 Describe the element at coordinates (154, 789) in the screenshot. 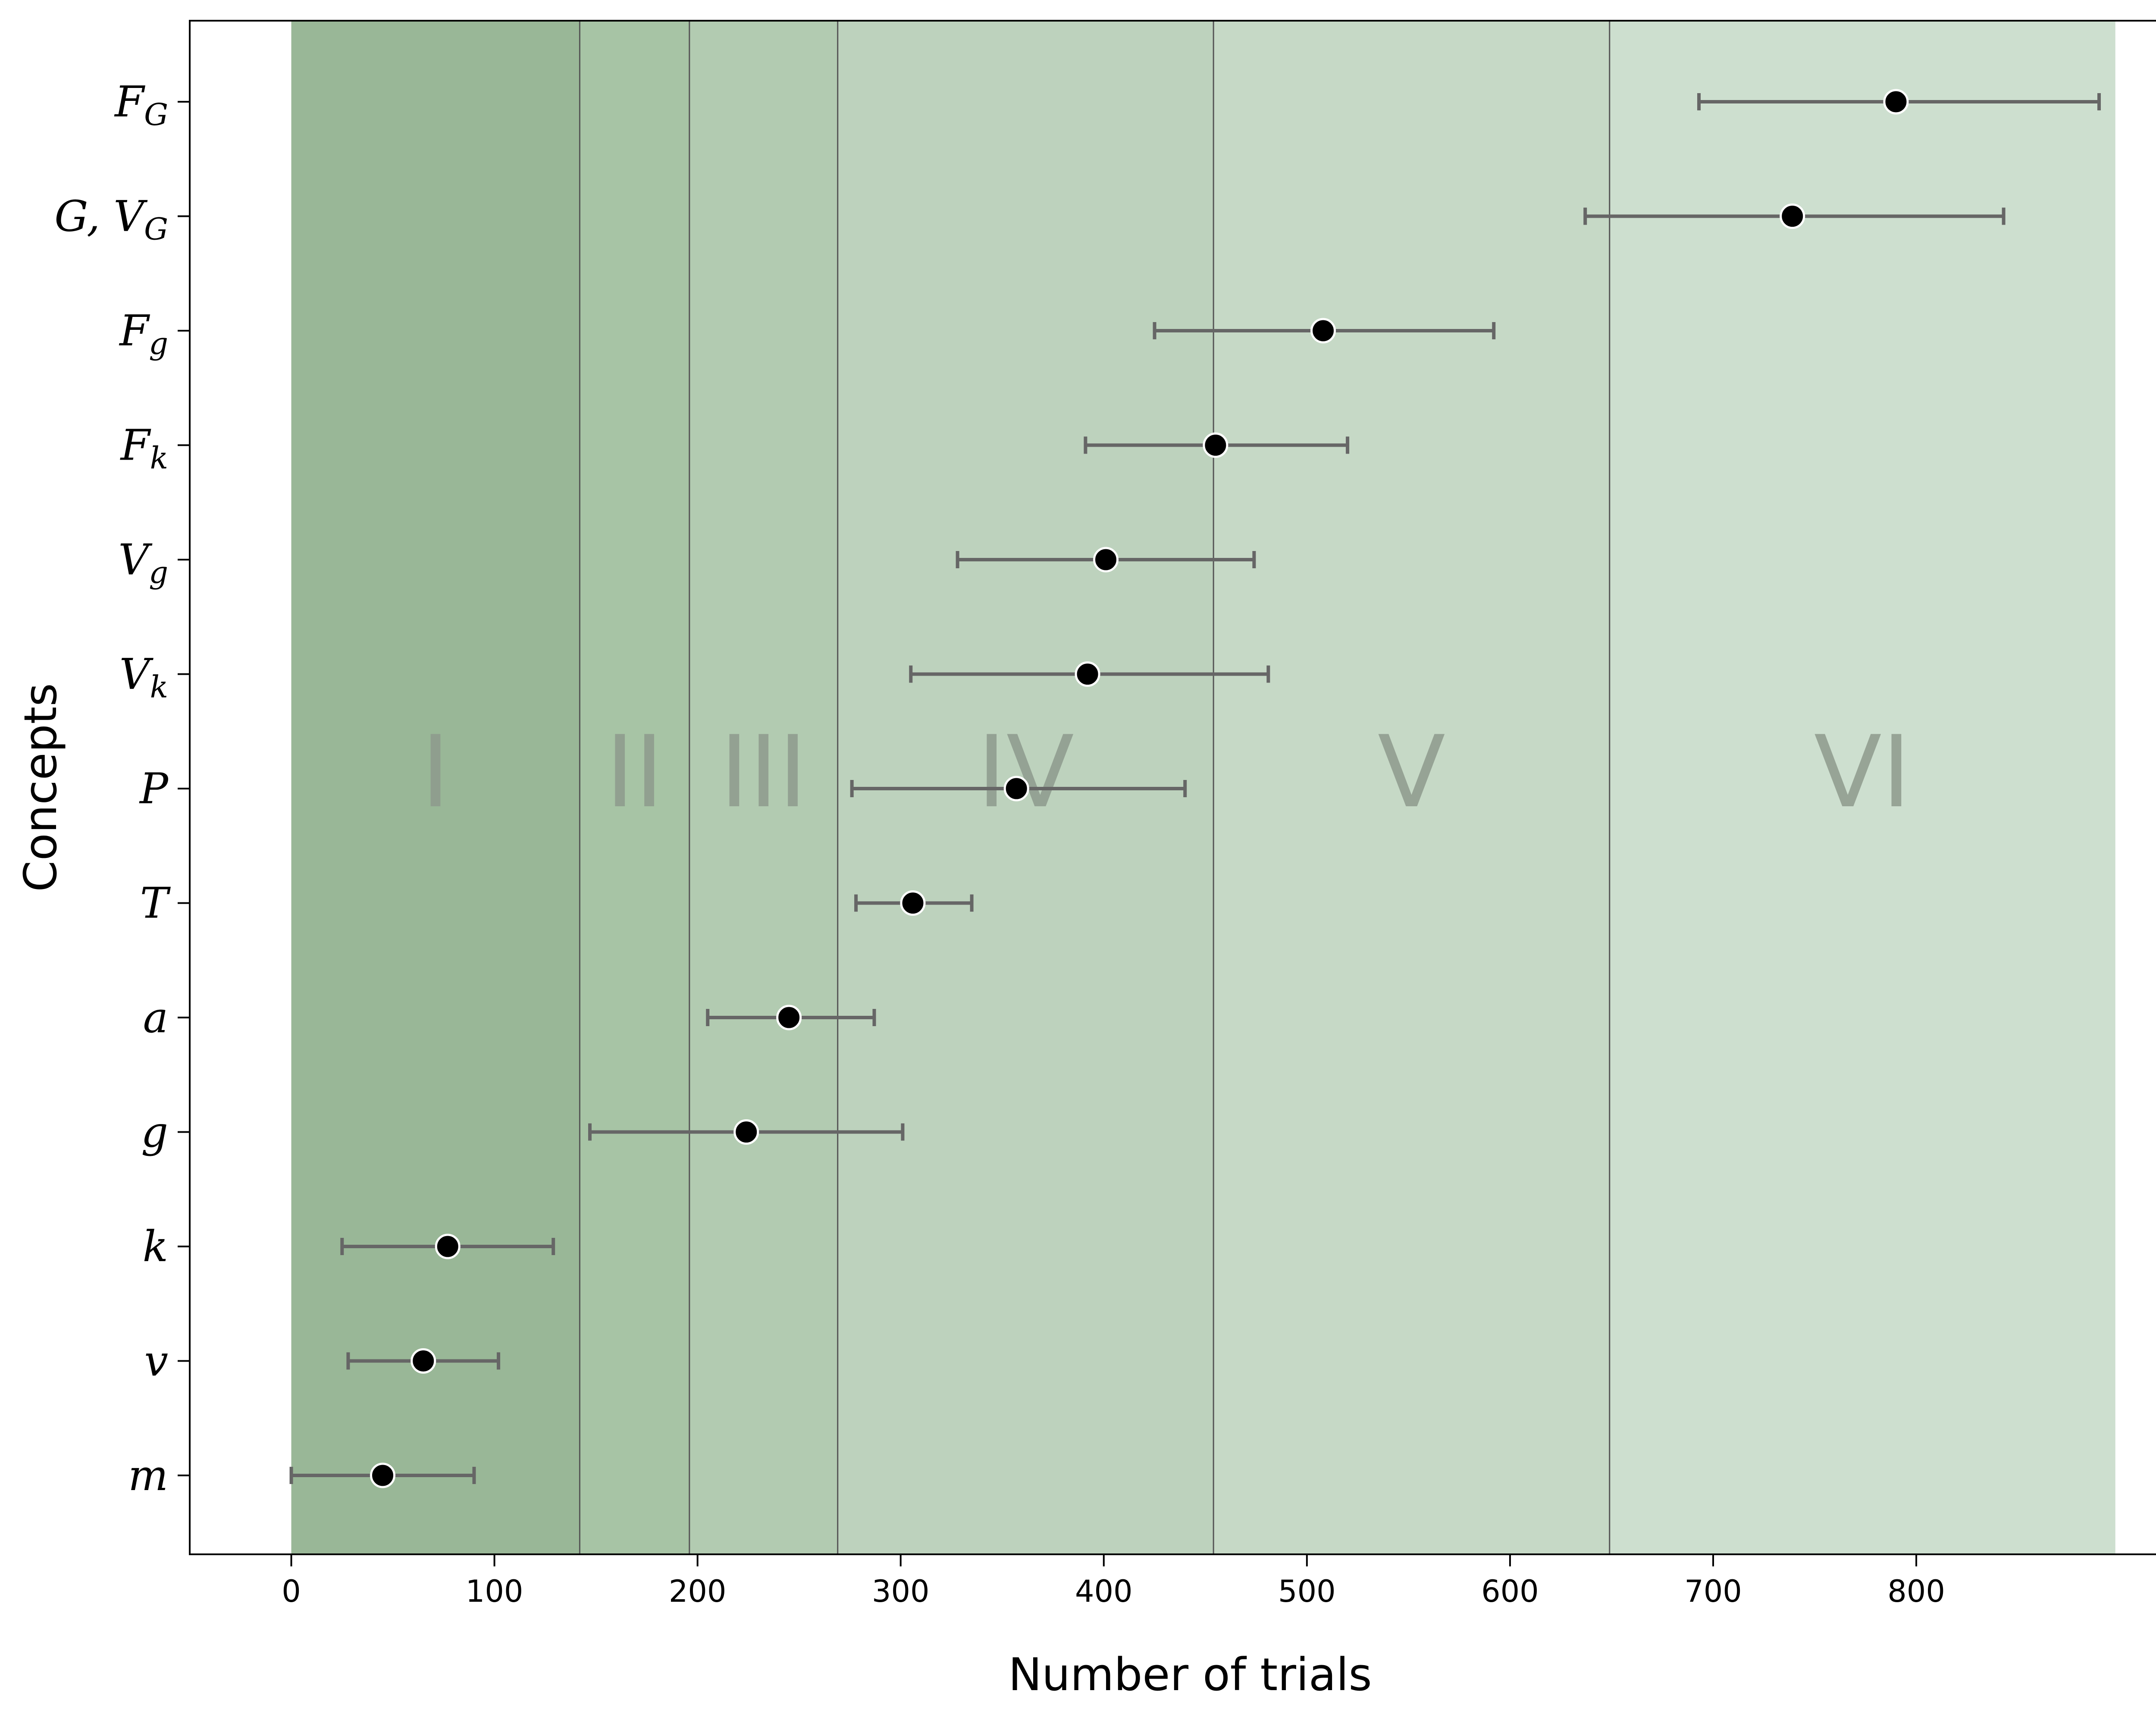

I see `concept-label: P` at that location.